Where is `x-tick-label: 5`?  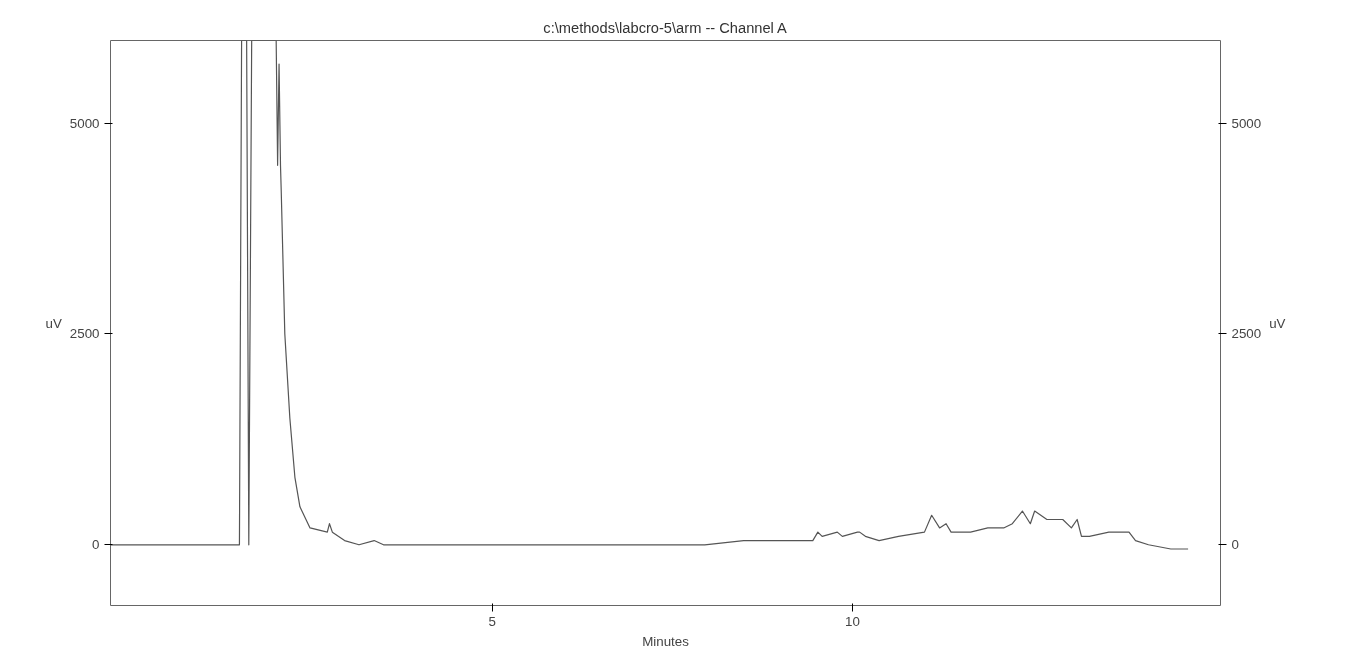
x-tick-label: 5 is located at coordinates (492, 621).